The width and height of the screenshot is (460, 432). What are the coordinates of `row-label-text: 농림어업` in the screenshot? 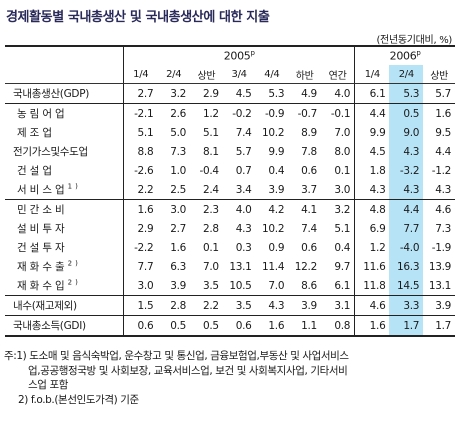 It's located at (42, 114).